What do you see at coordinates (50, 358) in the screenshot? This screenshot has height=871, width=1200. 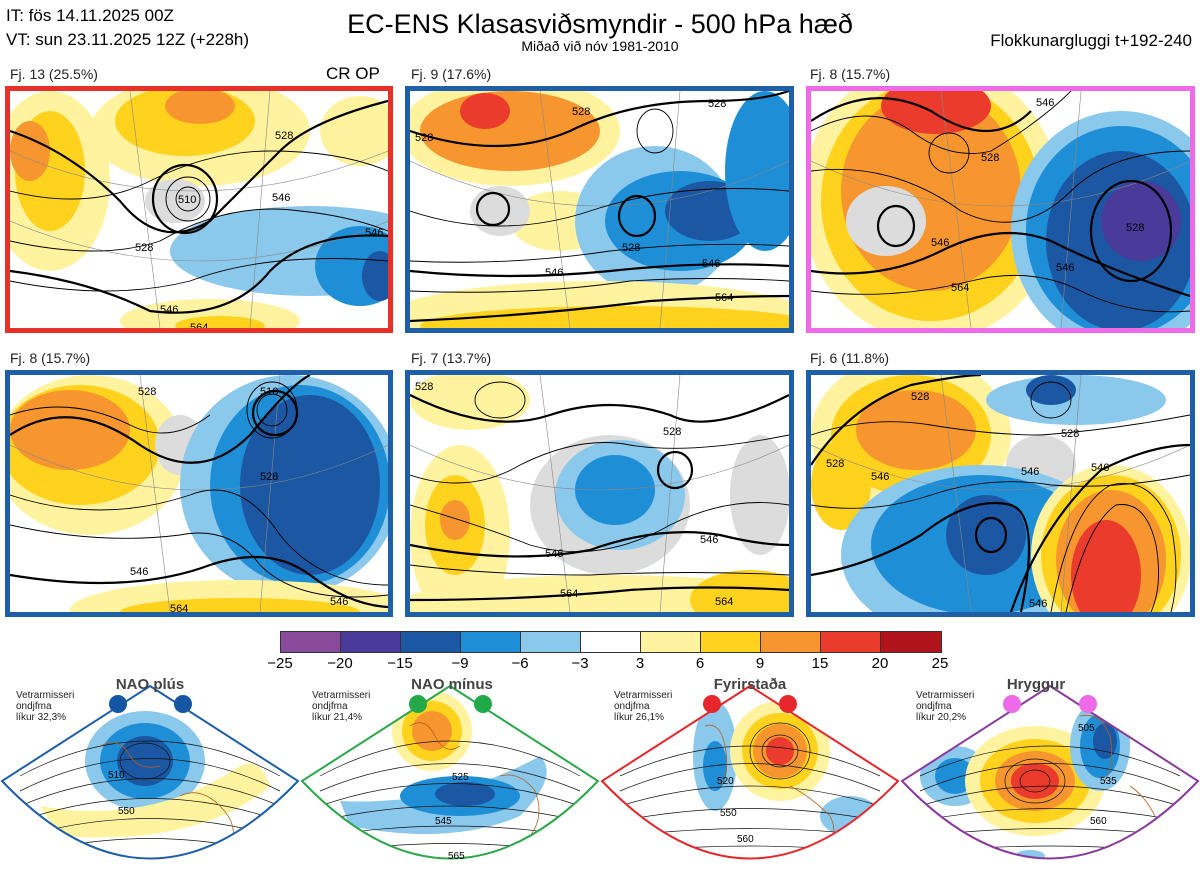 I see `panel-4-label: Fj. 8 (15.7%)` at bounding box center [50, 358].